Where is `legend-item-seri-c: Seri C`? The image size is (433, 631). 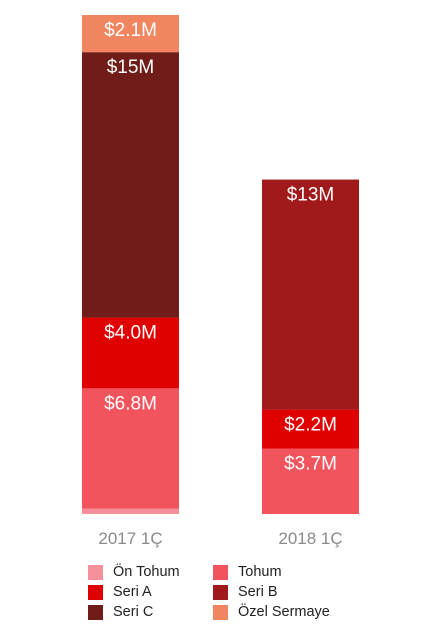 legend-item-seri-c: Seri C is located at coordinates (150, 612).